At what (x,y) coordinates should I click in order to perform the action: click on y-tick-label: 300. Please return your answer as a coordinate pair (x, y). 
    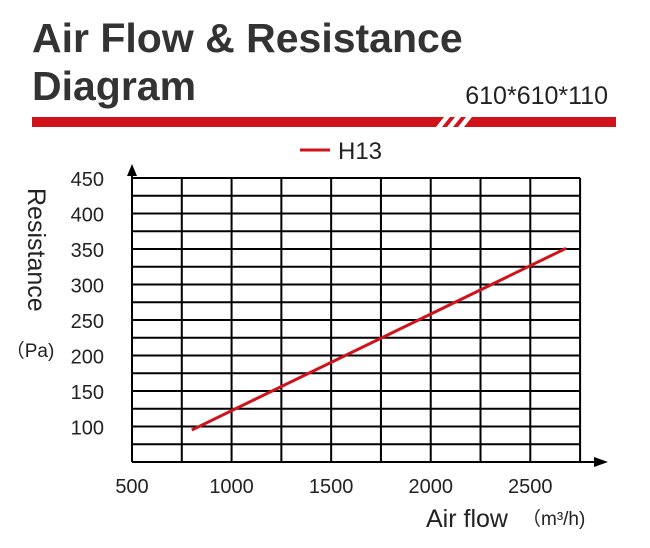
    Looking at the image, I should click on (87, 287).